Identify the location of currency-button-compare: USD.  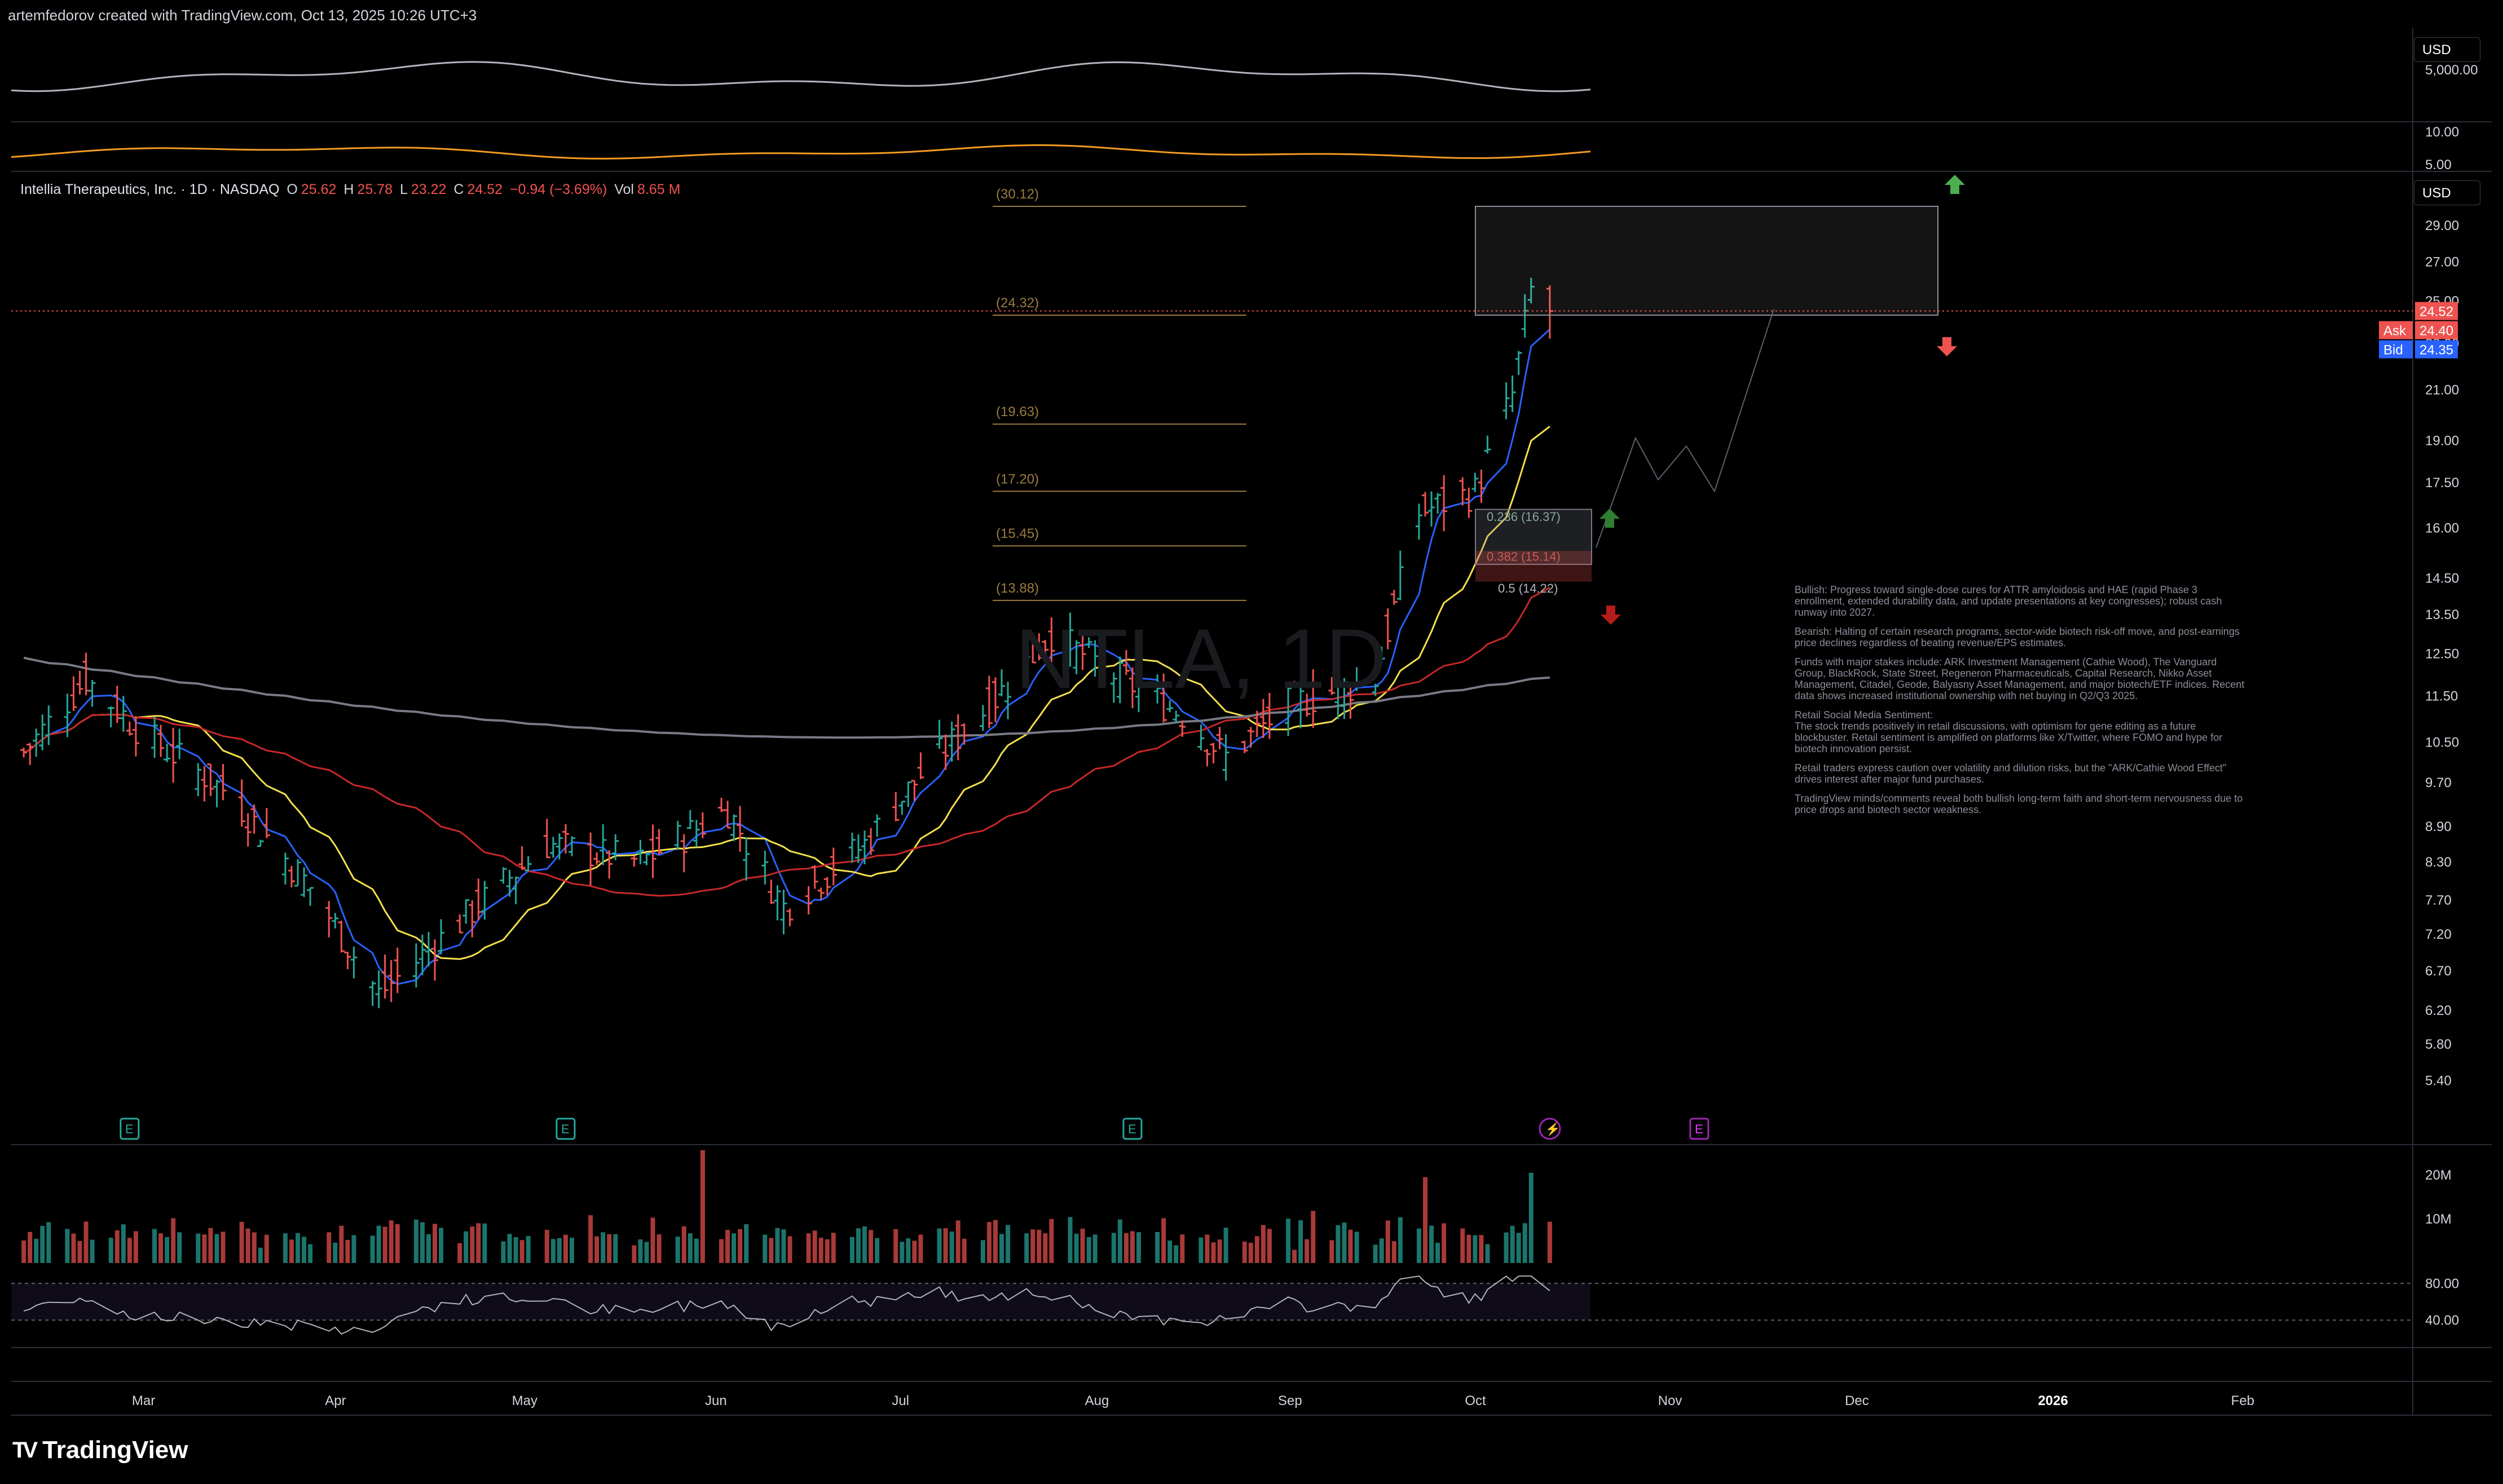
(2447, 49).